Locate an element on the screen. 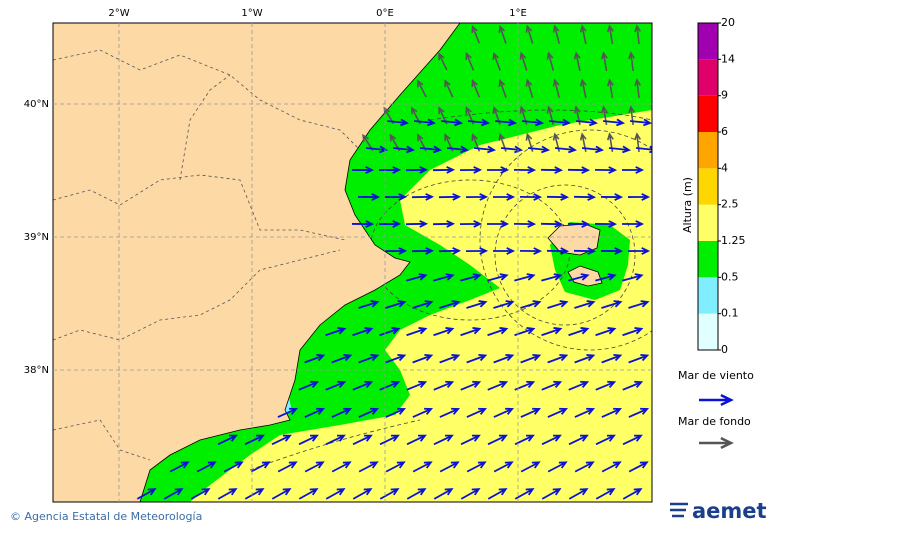 Image resolution: width=900 pixels, height=533 pixels. logo: aemet is located at coordinates (718, 511).